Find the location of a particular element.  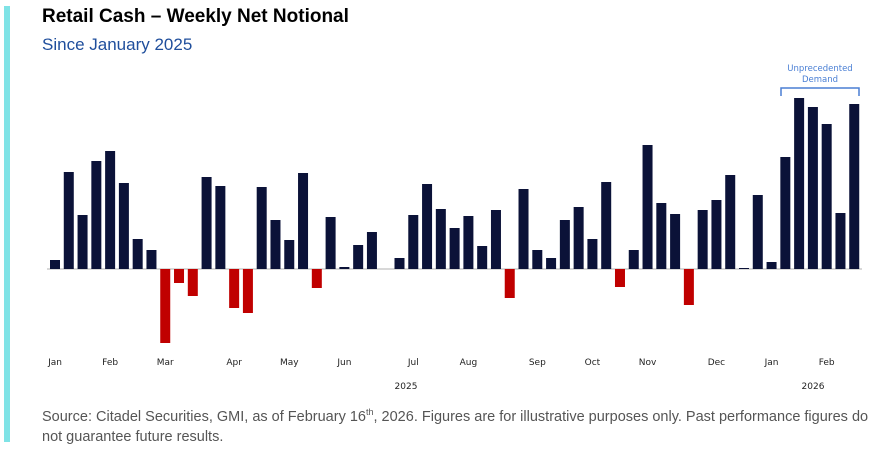

source-sup: th is located at coordinates (369, 412).